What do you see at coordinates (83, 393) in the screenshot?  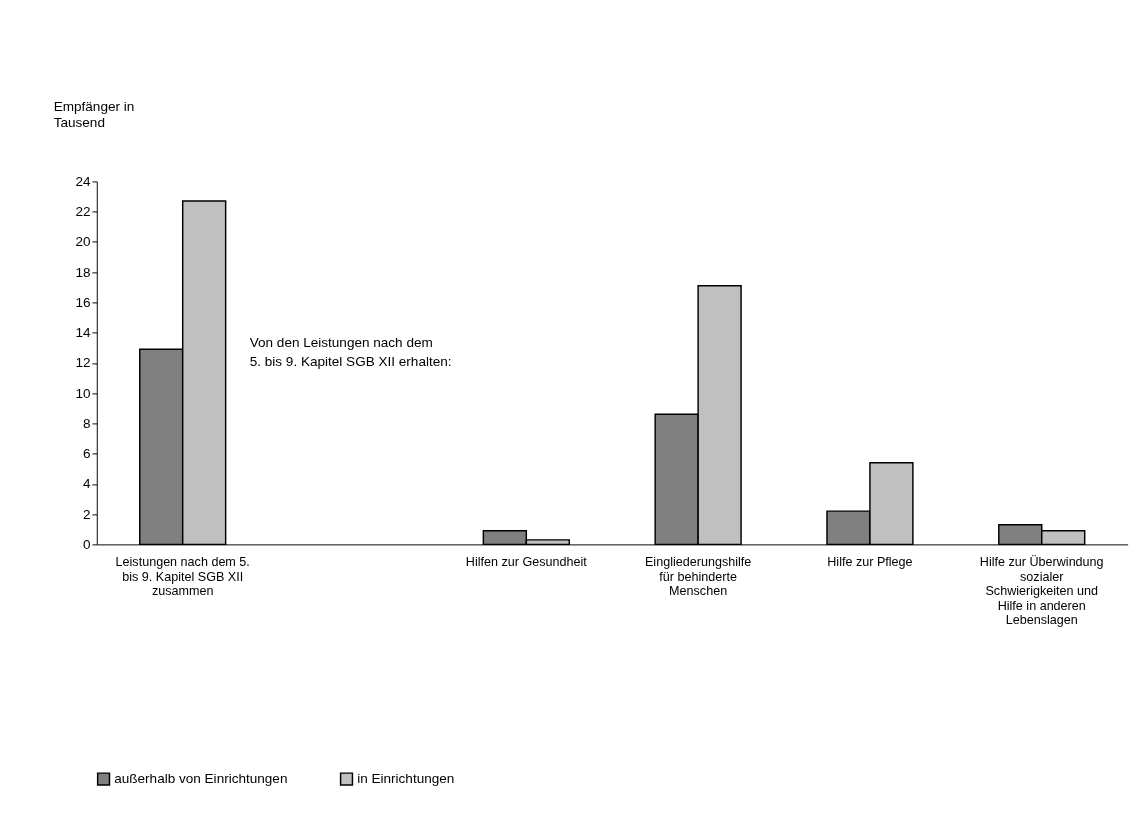 I see `y-tick-label: 10` at bounding box center [83, 393].